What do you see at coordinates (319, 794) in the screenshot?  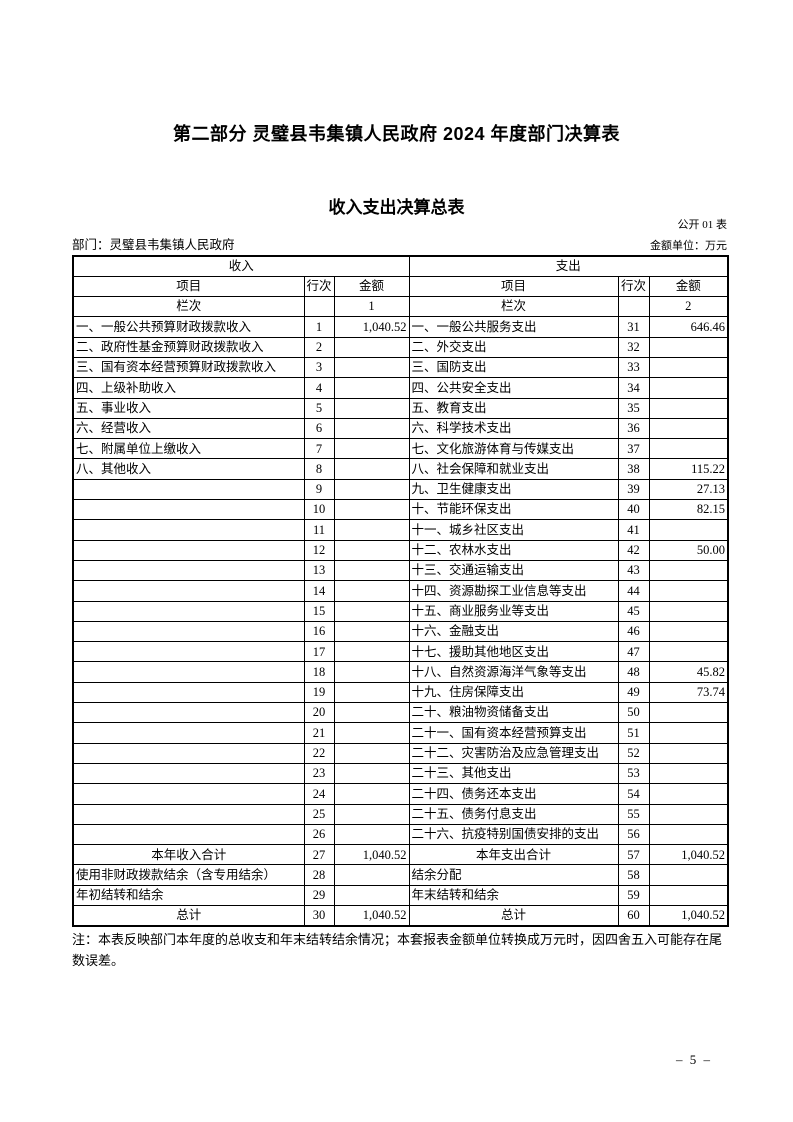 I see `income-line-cell: 24` at bounding box center [319, 794].